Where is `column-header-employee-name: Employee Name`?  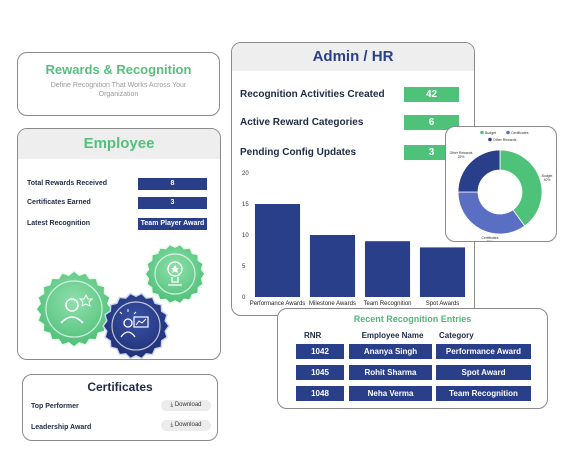 column-header-employee-name: Employee Name is located at coordinates (392, 335).